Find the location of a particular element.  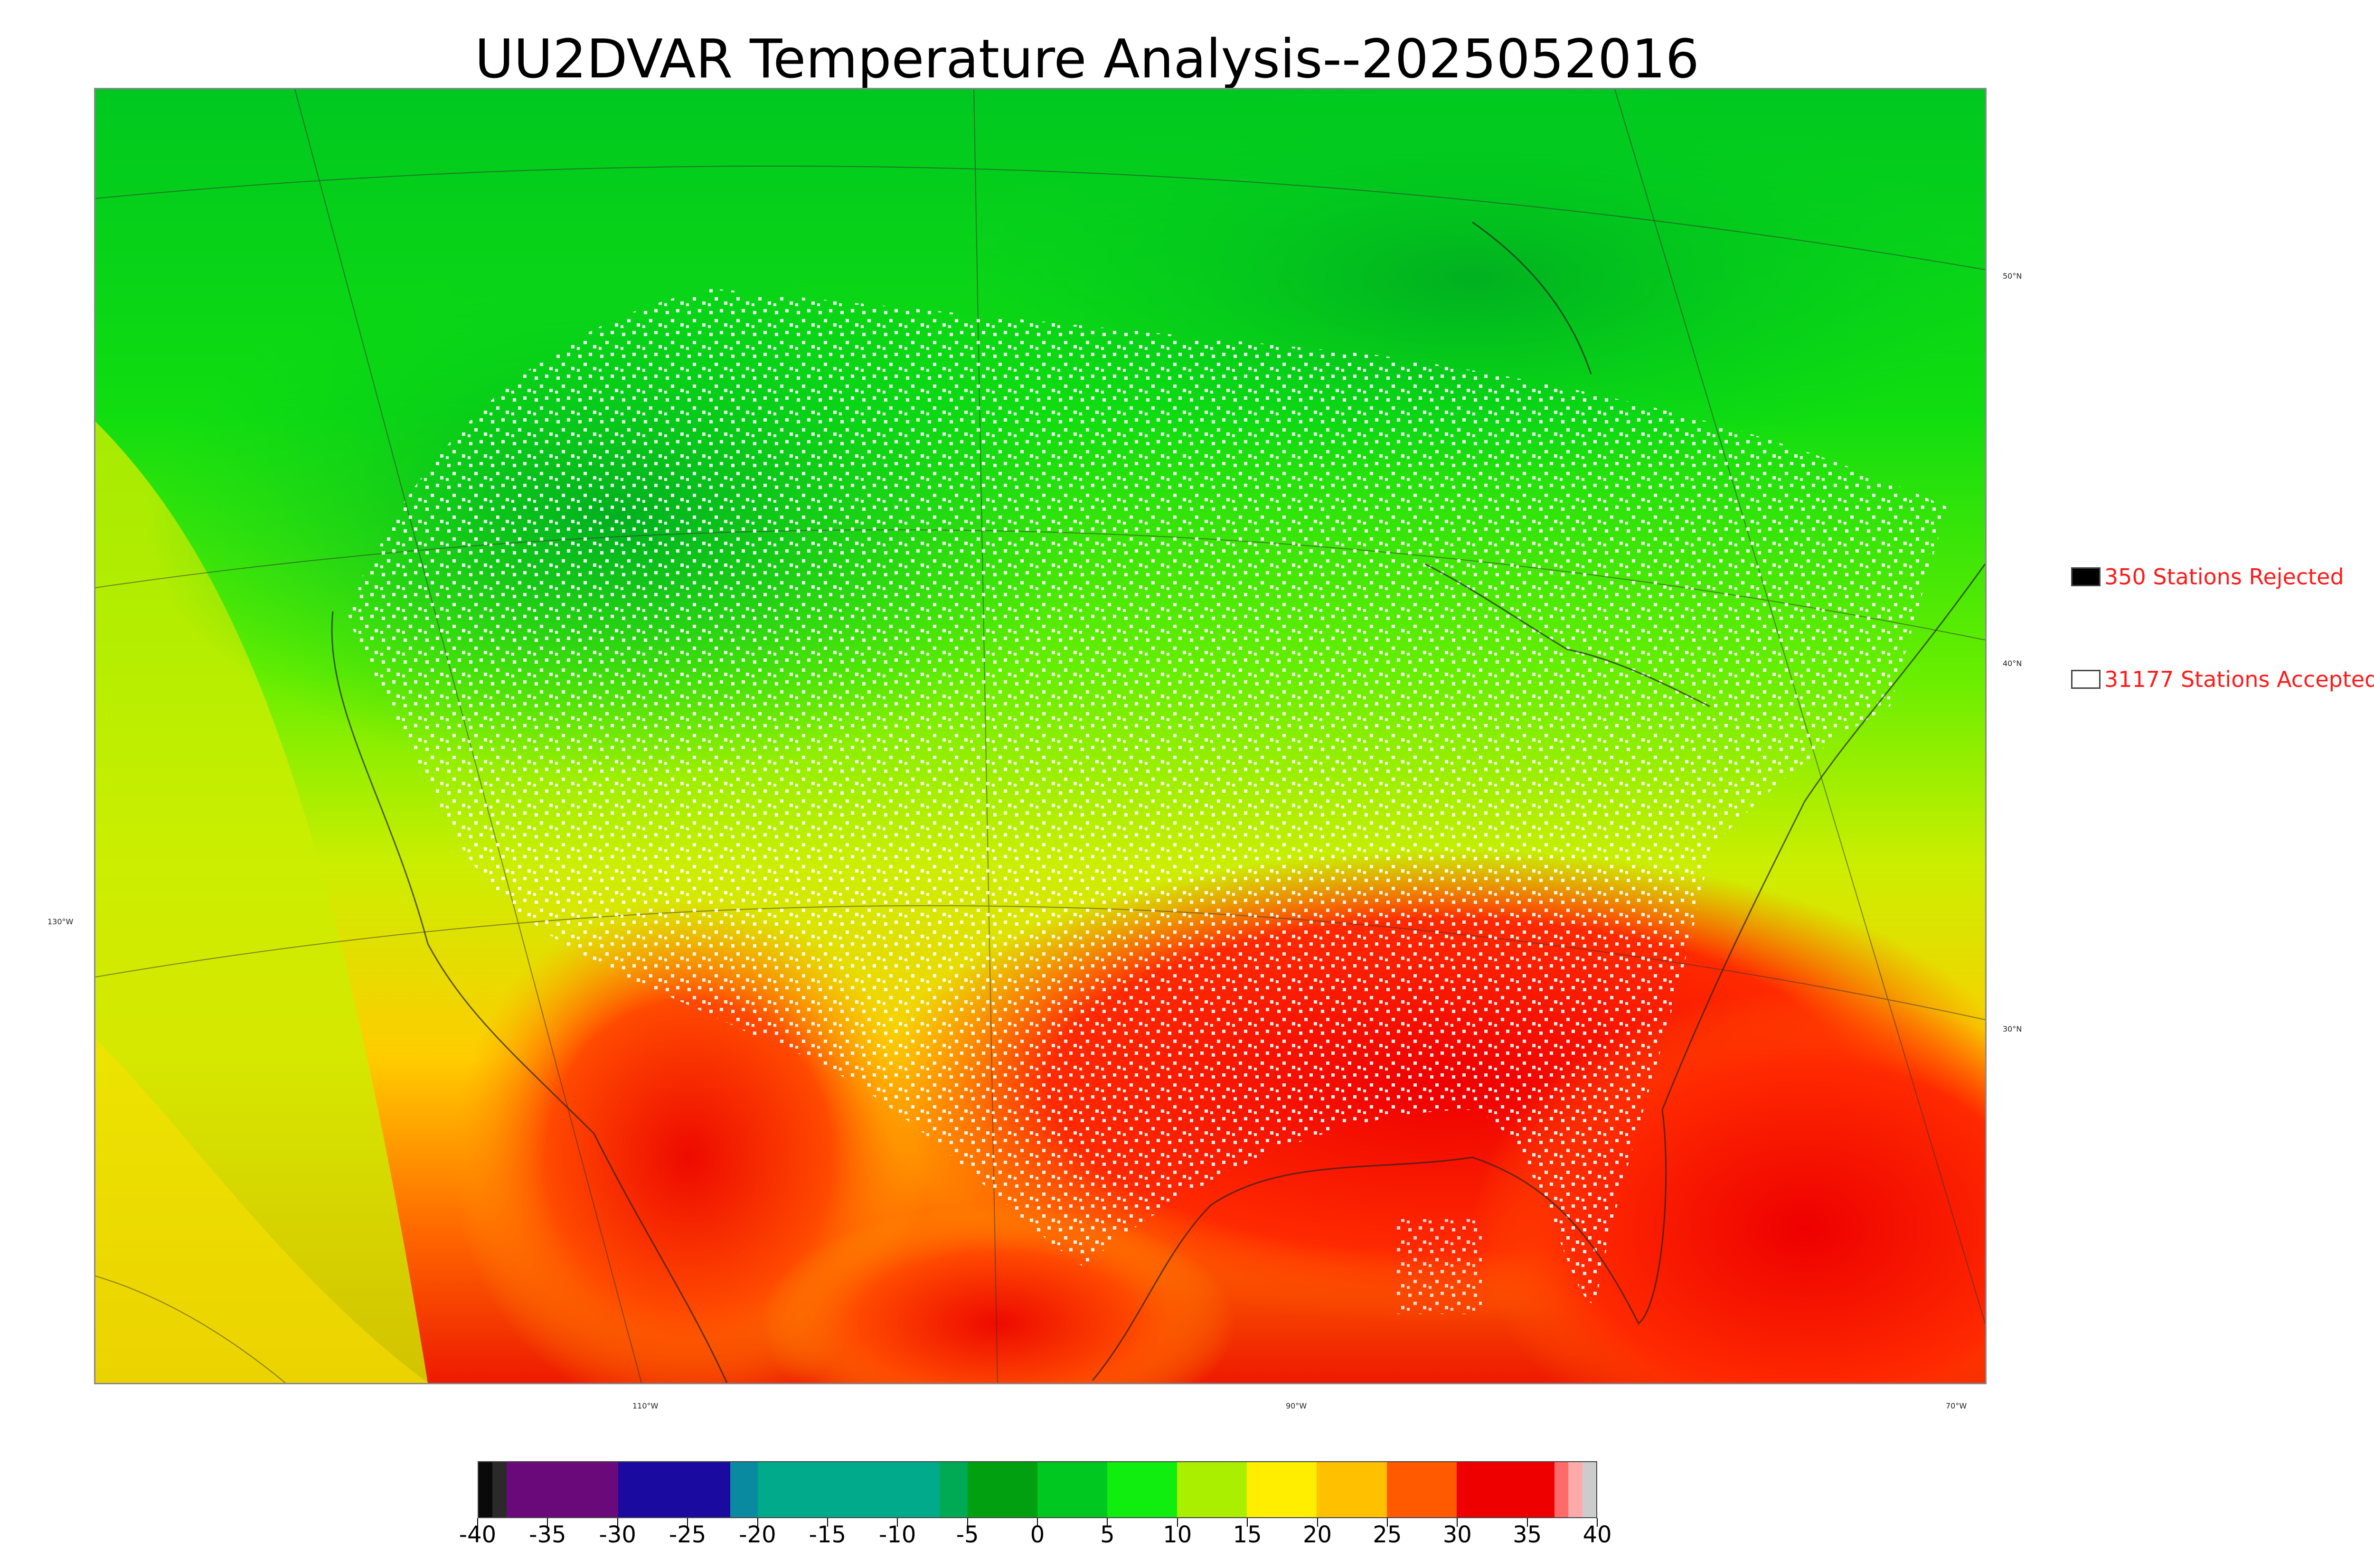

colorbar-tick-label: 10 is located at coordinates (1177, 1534).